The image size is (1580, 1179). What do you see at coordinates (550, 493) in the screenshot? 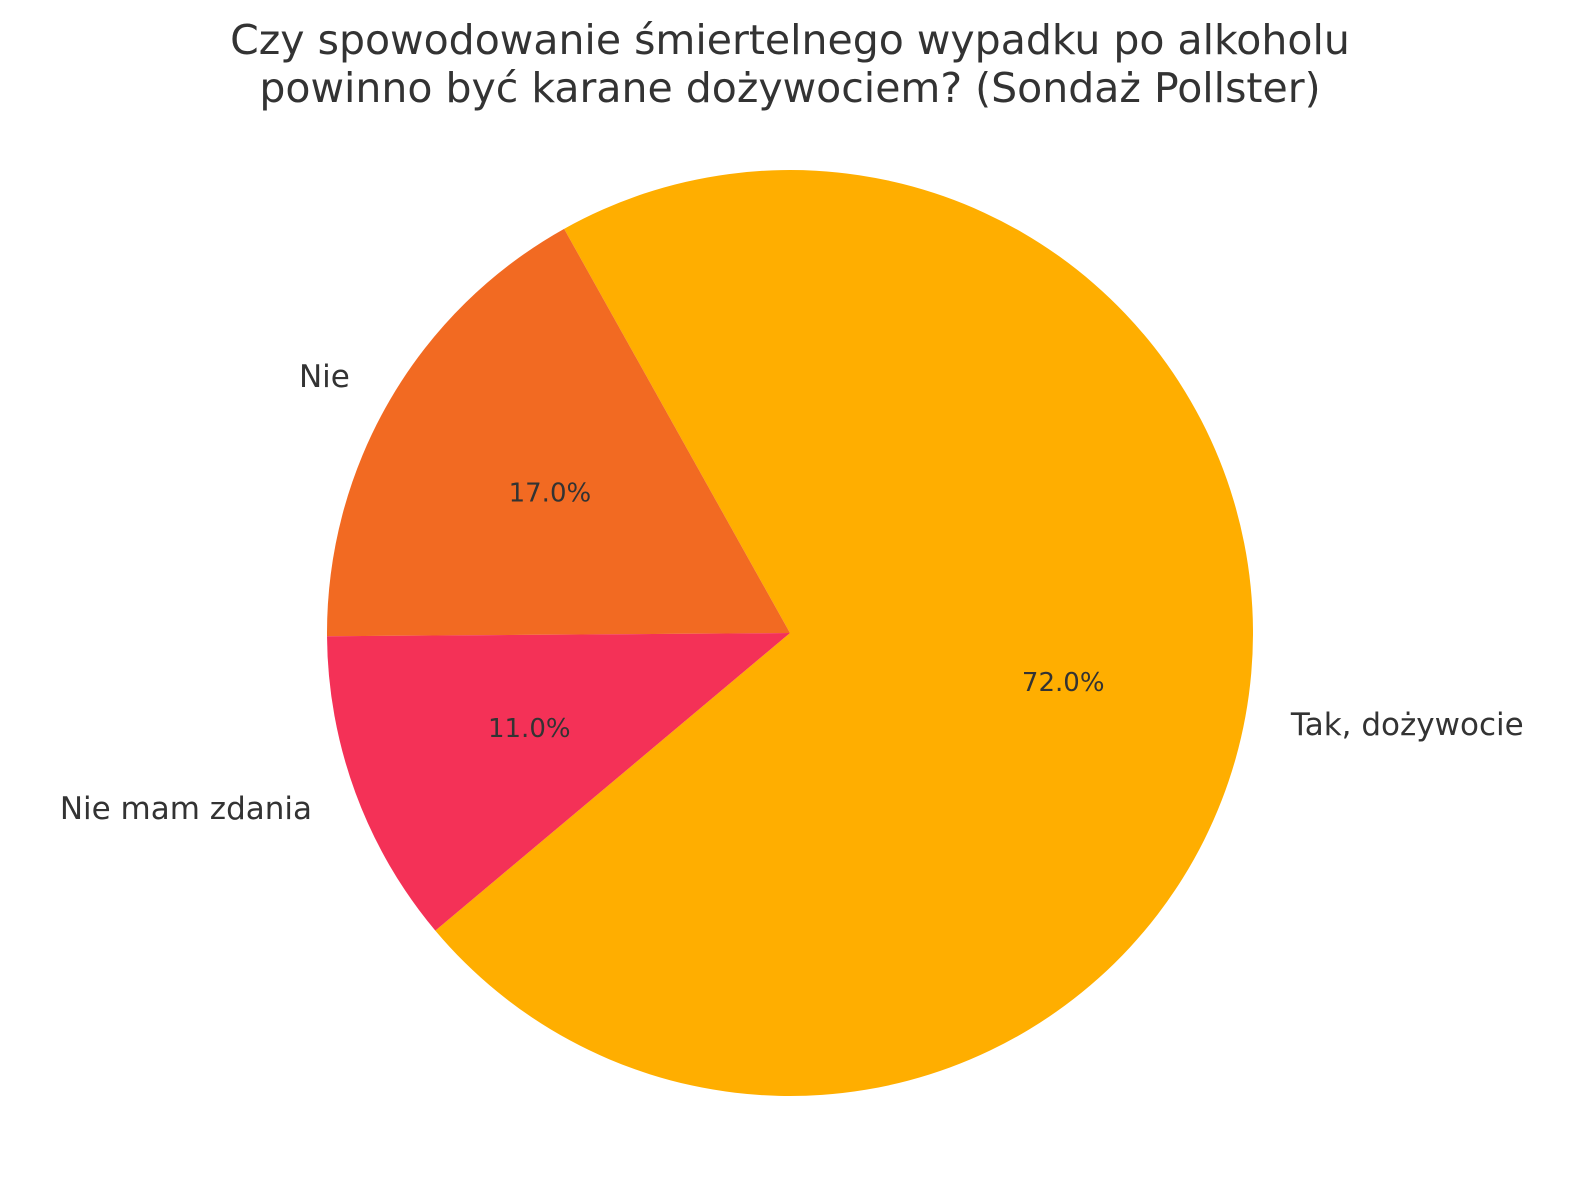
I see `pie-percent-label-nie: 17.0%` at bounding box center [550, 493].